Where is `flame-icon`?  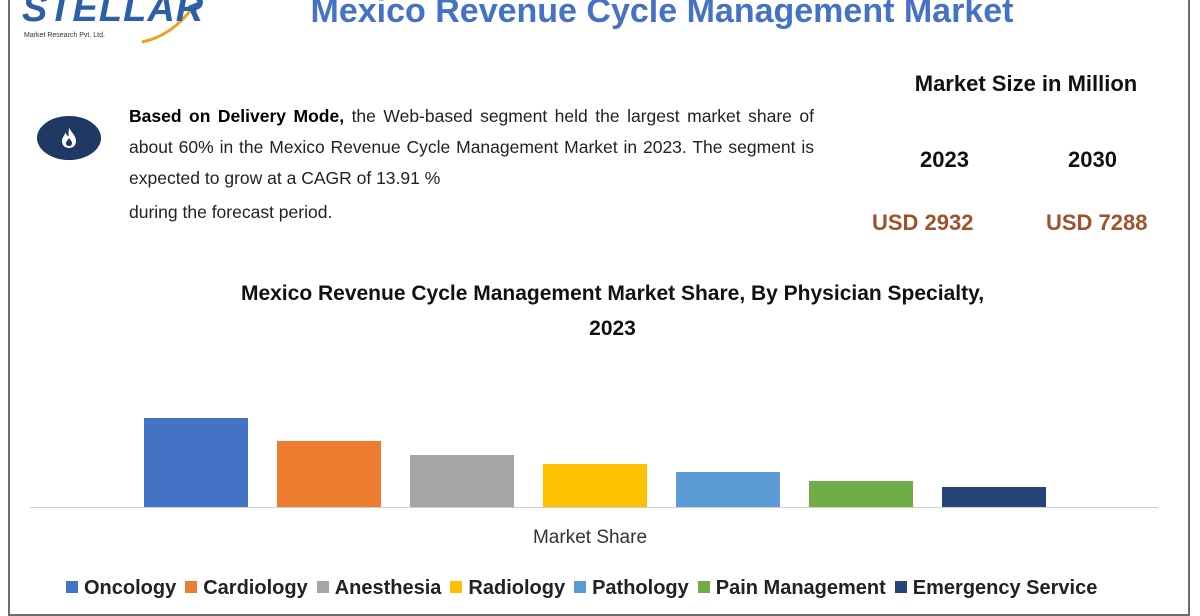
flame-icon is located at coordinates (69, 138).